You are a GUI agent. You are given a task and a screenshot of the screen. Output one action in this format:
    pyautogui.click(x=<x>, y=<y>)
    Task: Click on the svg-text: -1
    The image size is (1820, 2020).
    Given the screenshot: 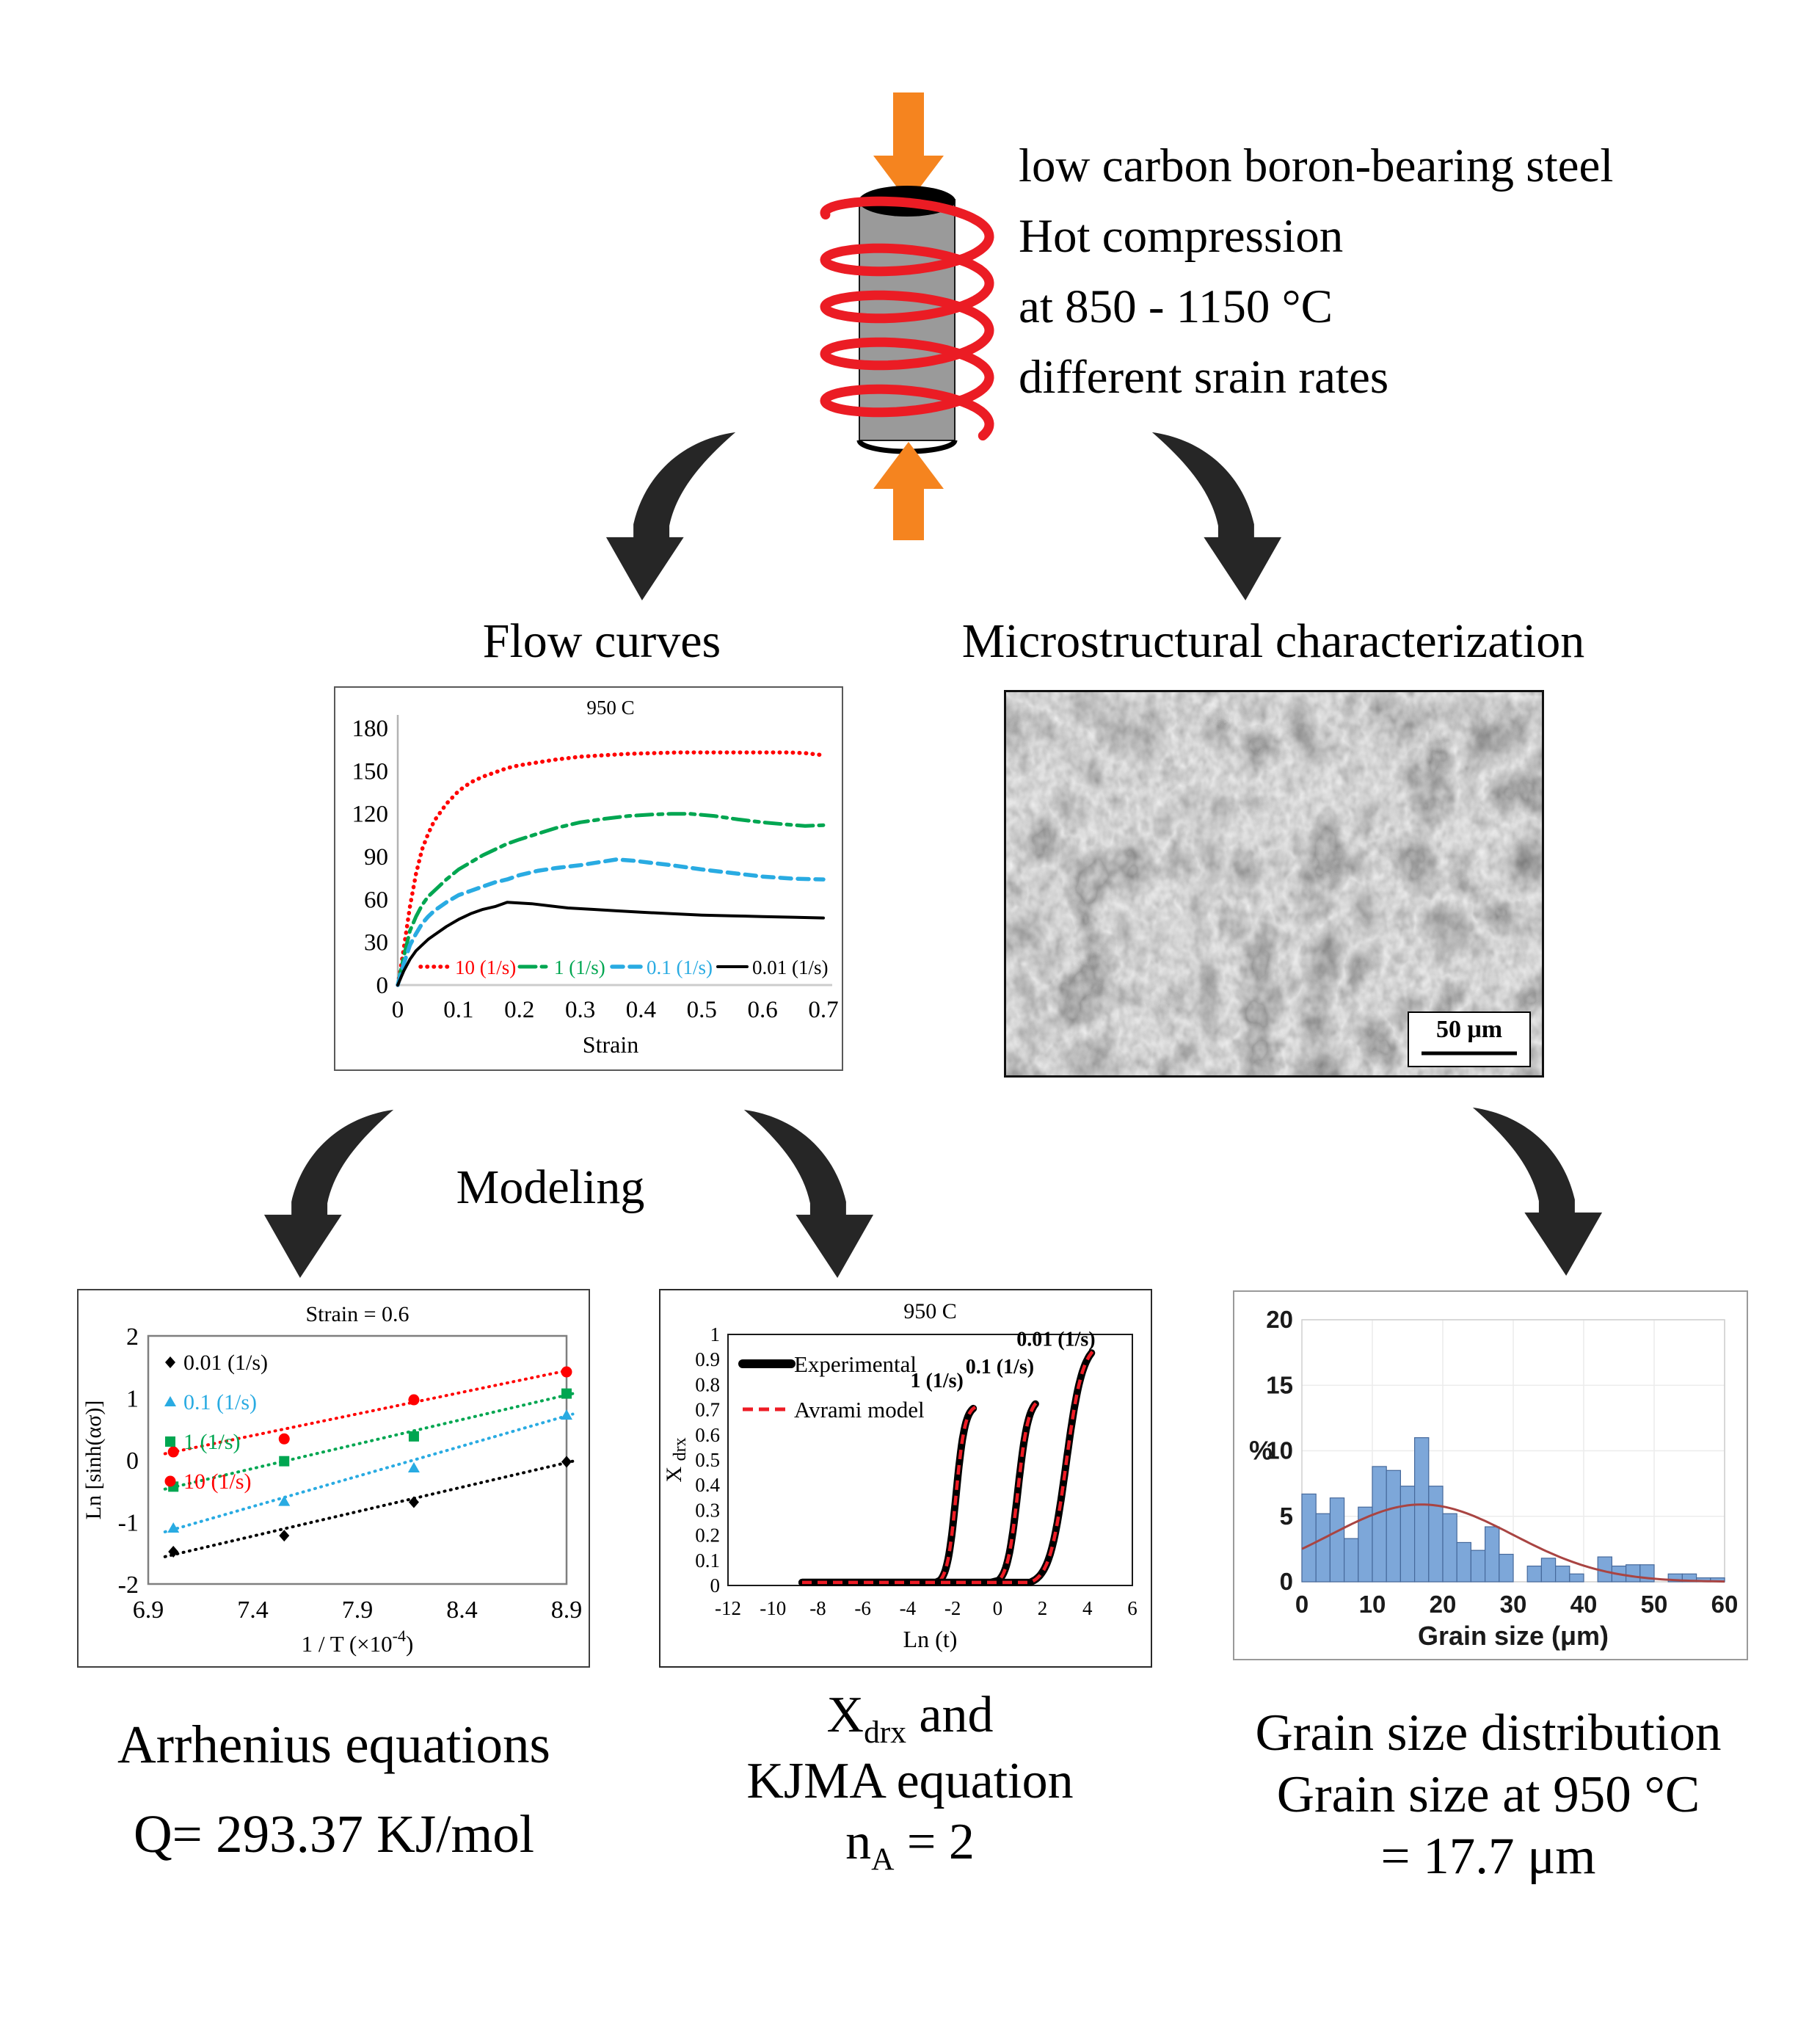 What is the action you would take?
    pyautogui.click(x=128, y=1523)
    